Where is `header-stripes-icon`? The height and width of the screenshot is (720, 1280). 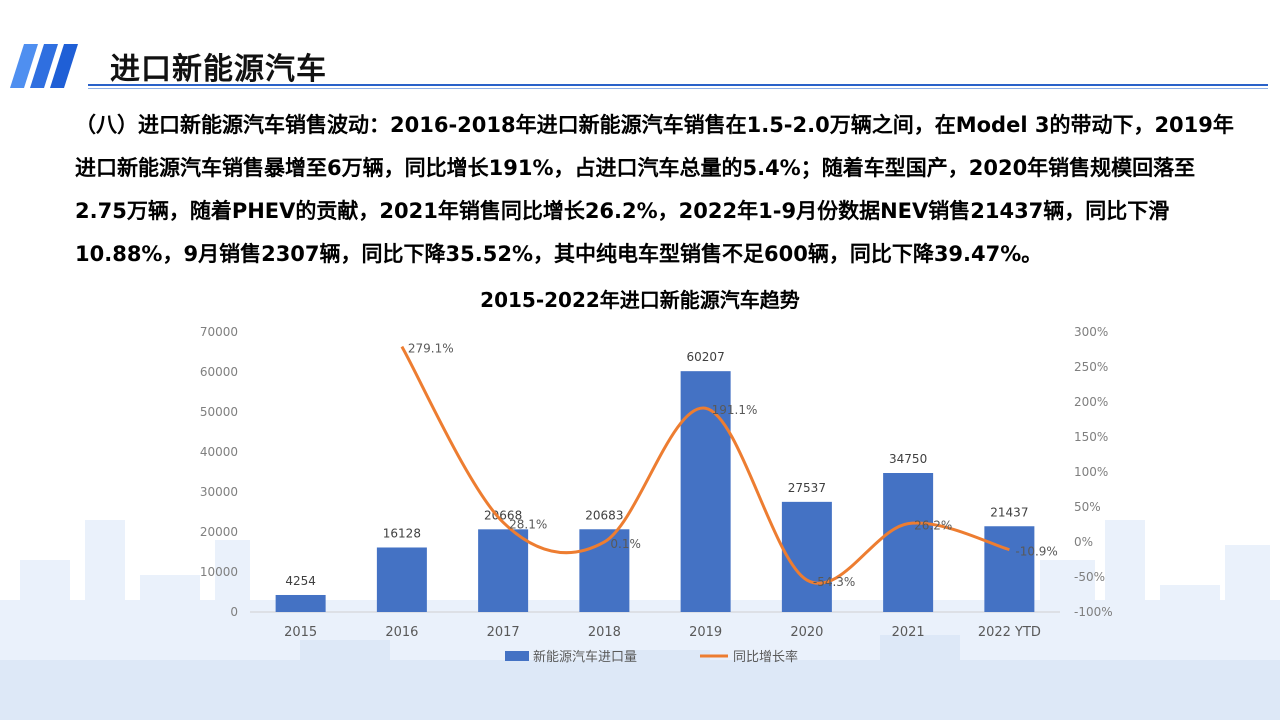
header-stripes-icon is located at coordinates (44, 66).